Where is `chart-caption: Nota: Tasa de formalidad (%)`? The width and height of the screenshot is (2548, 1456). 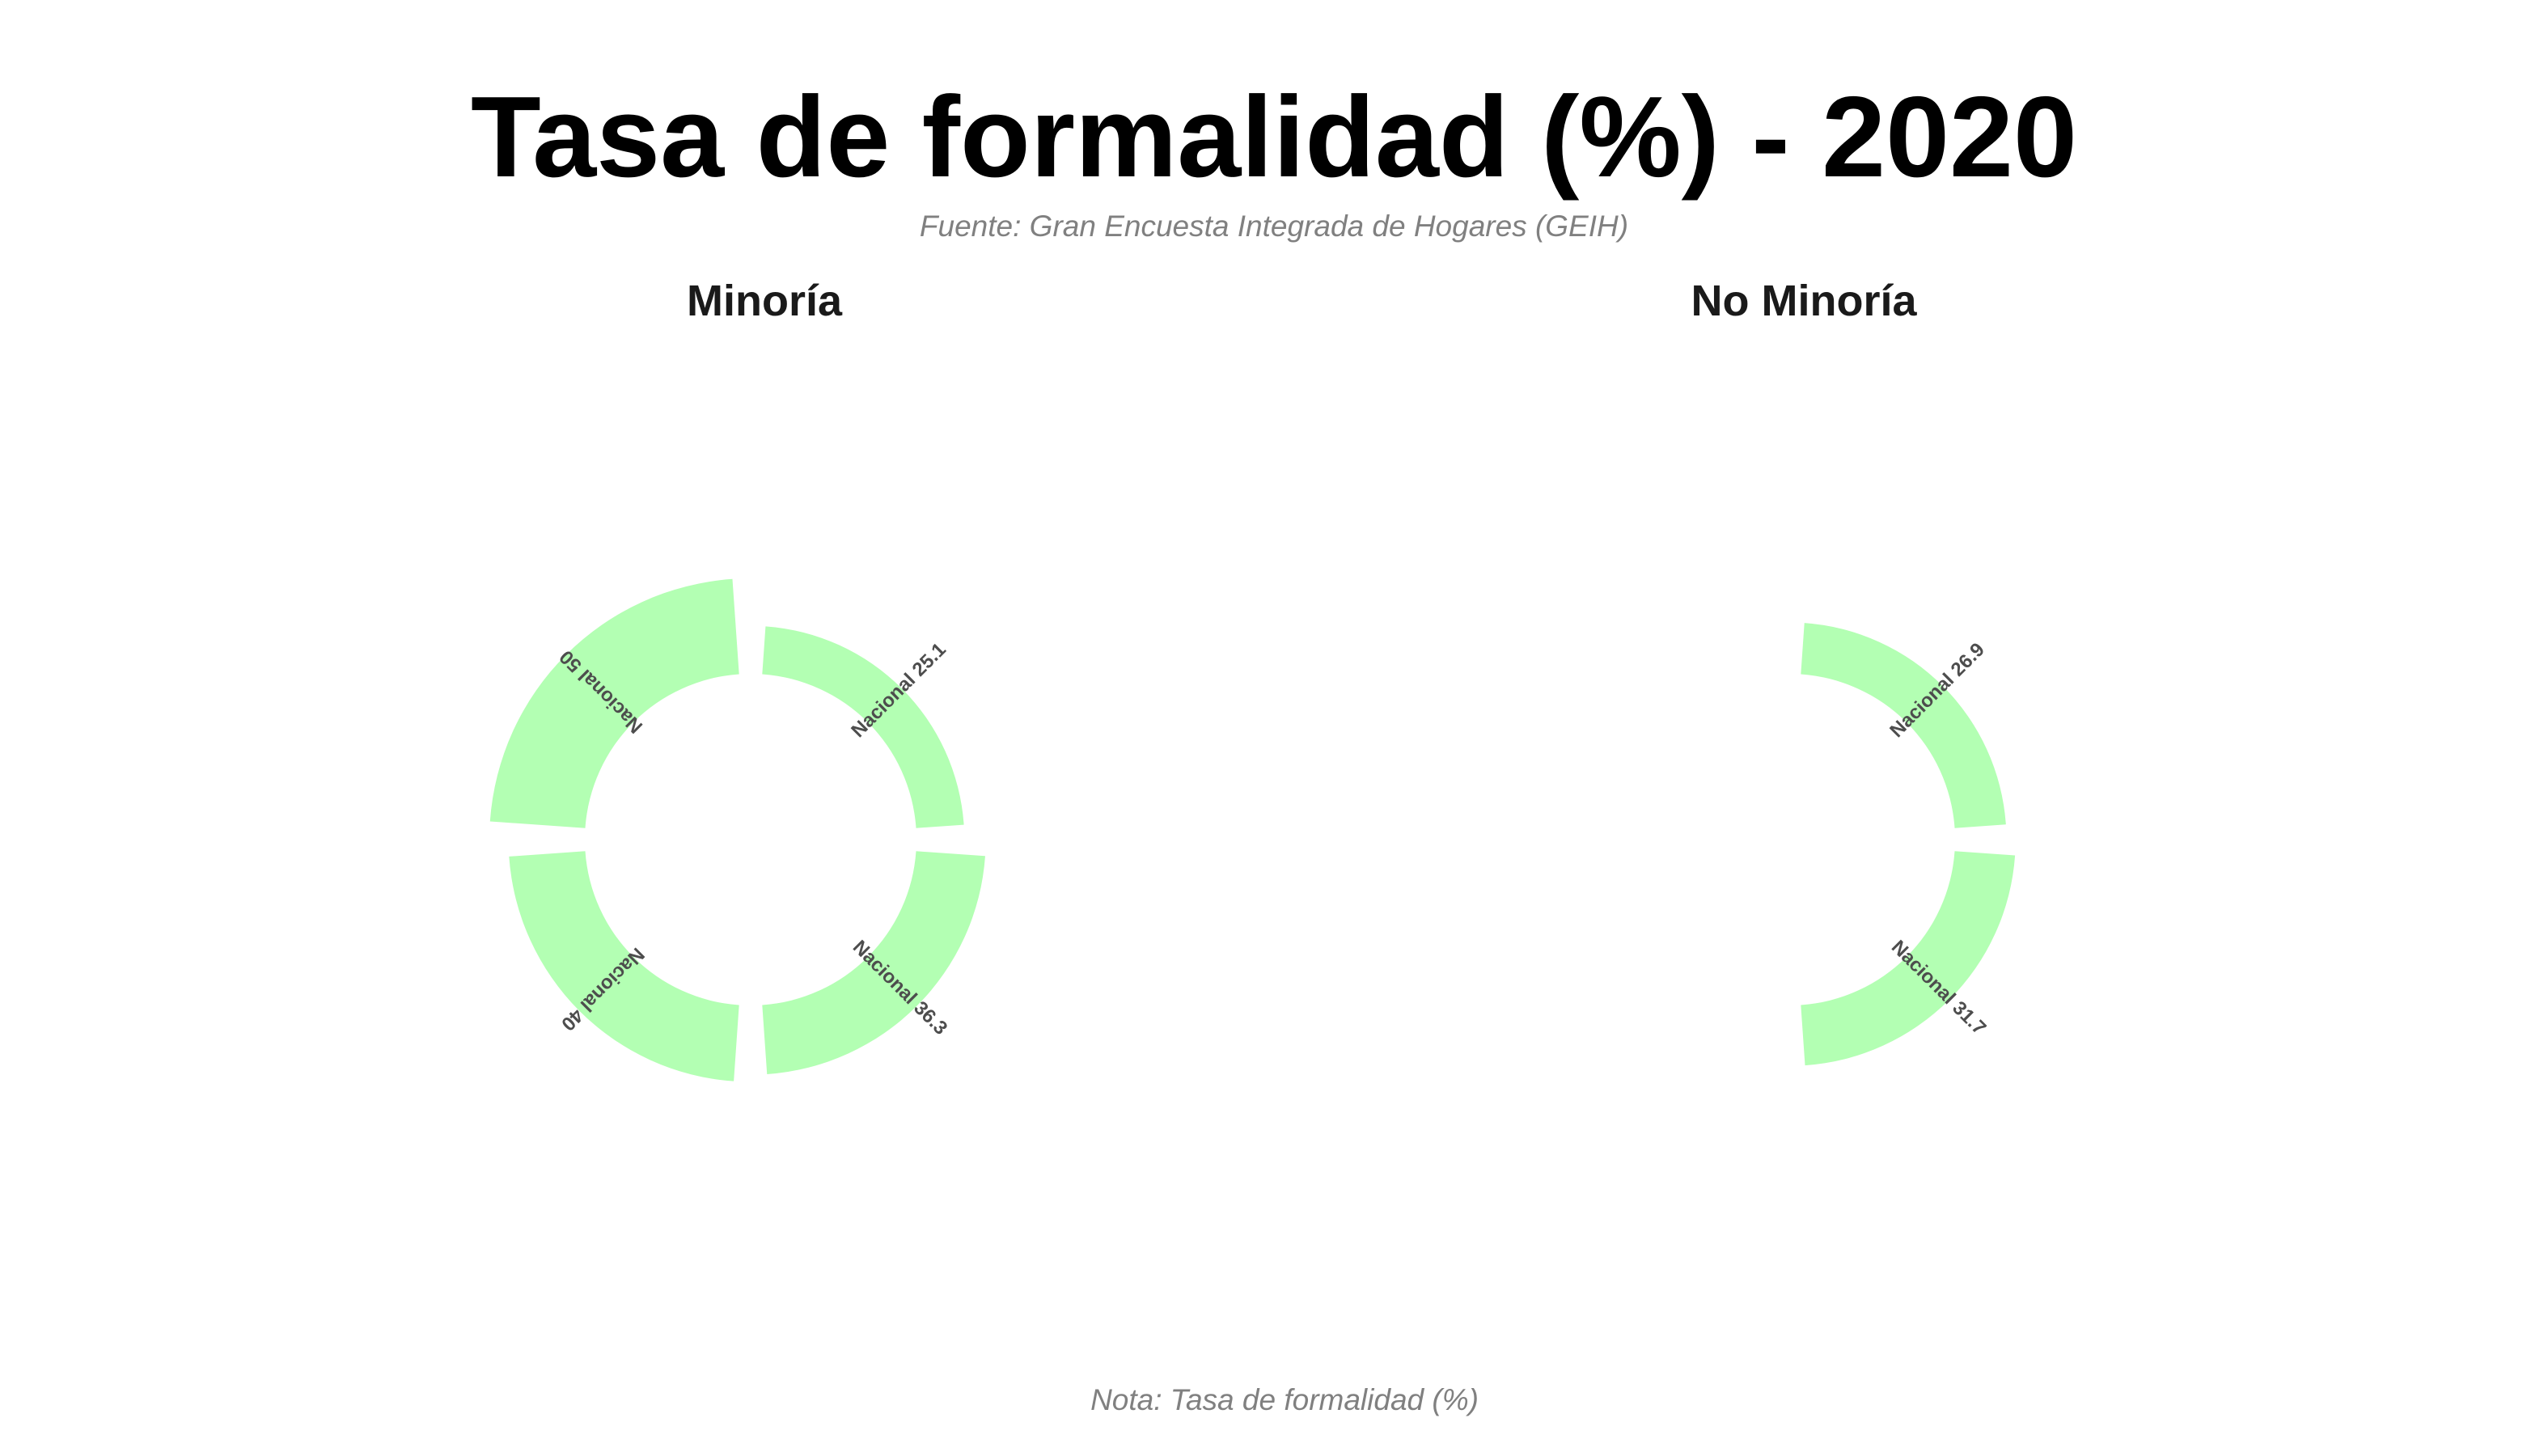 chart-caption: Nota: Tasa de formalidad (%) is located at coordinates (1284, 1399).